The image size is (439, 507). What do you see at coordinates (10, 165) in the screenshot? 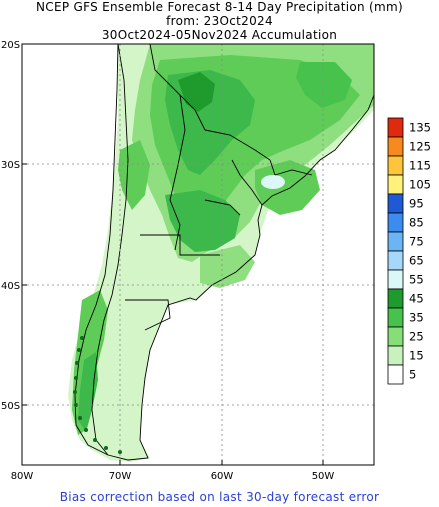
I see `lat-label-30s: 30S` at bounding box center [10, 165].